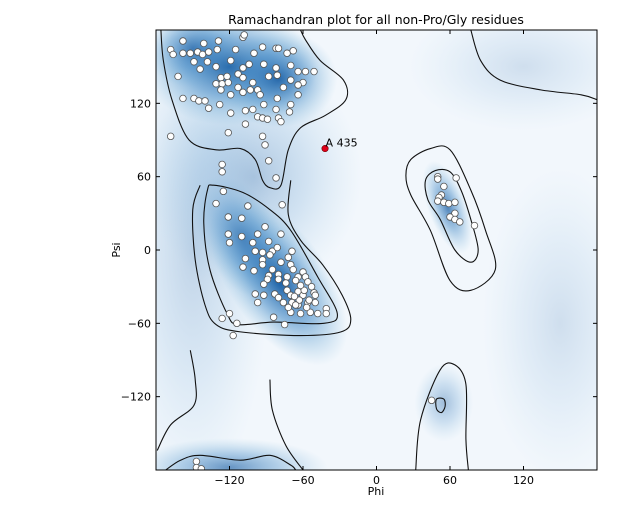 The width and height of the screenshot is (641, 526). What do you see at coordinates (144, 177) in the screenshot?
I see `y-tick-label: 60` at bounding box center [144, 177].